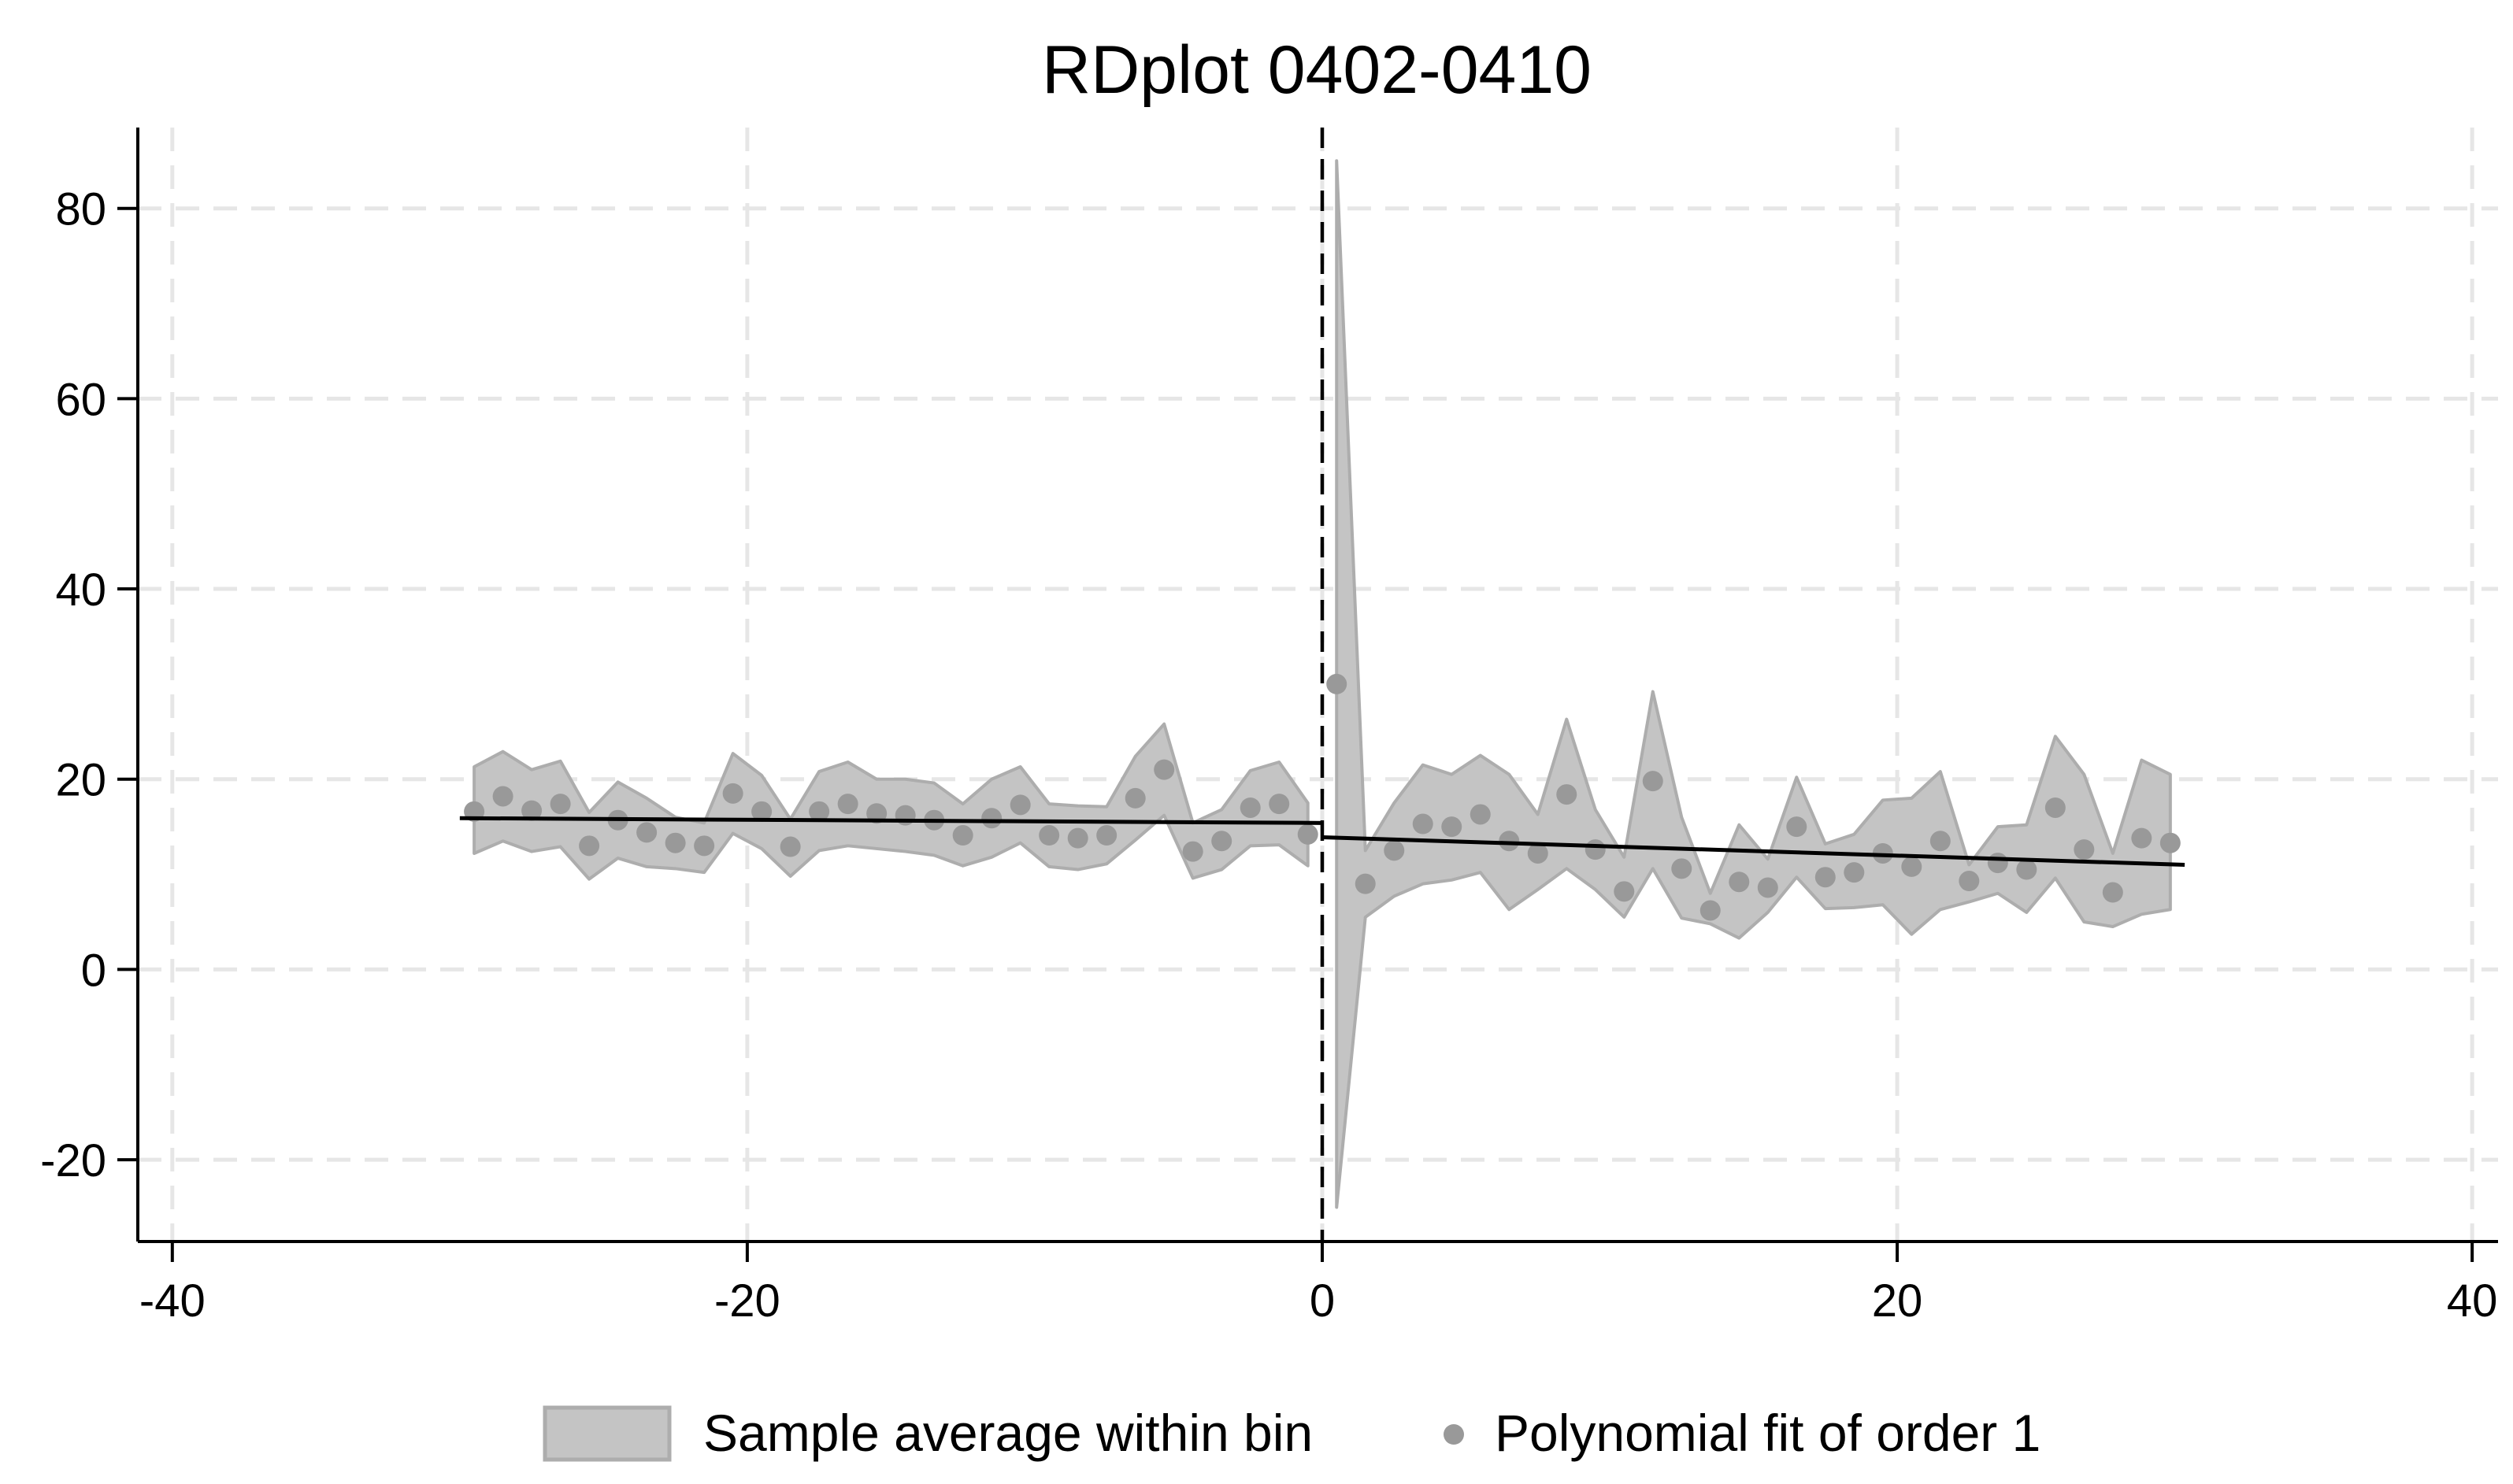 This screenshot has width=2513, height=1484. What do you see at coordinates (80, 590) in the screenshot?
I see `y-tick-label: 40` at bounding box center [80, 590].